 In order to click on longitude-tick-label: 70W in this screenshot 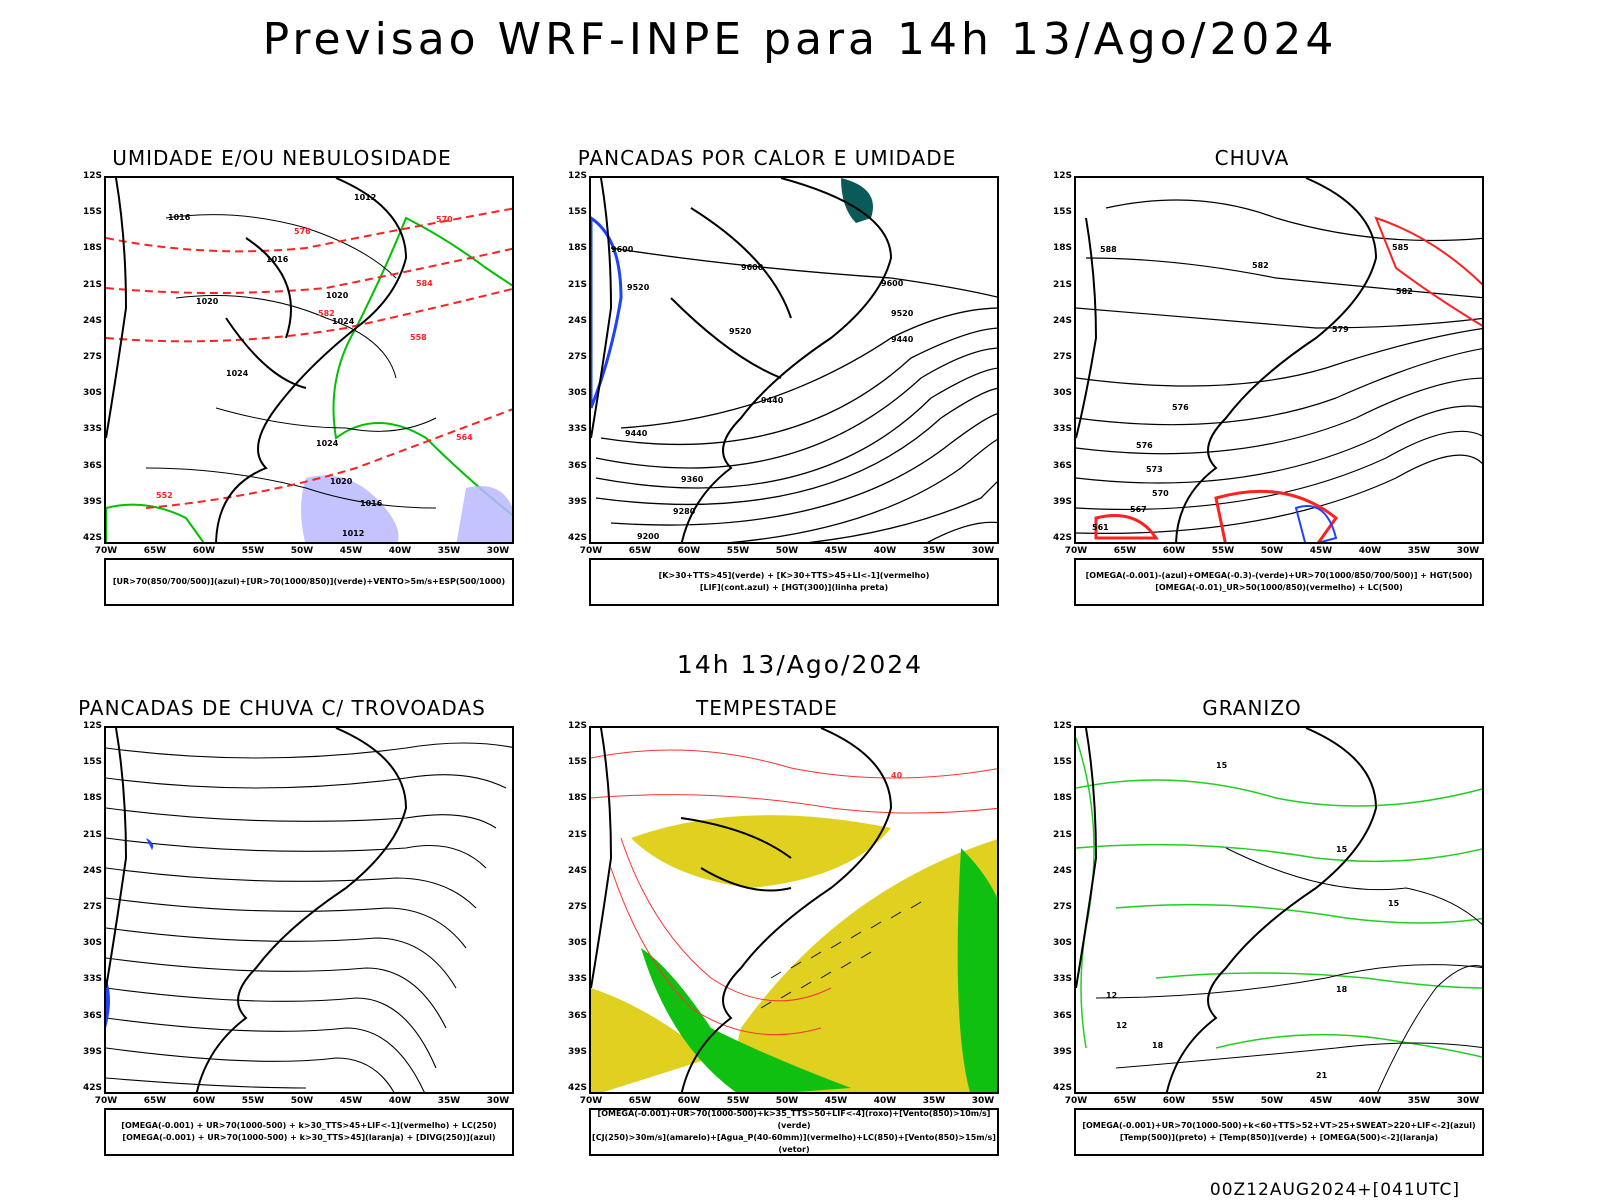, I will do `click(1076, 1101)`.